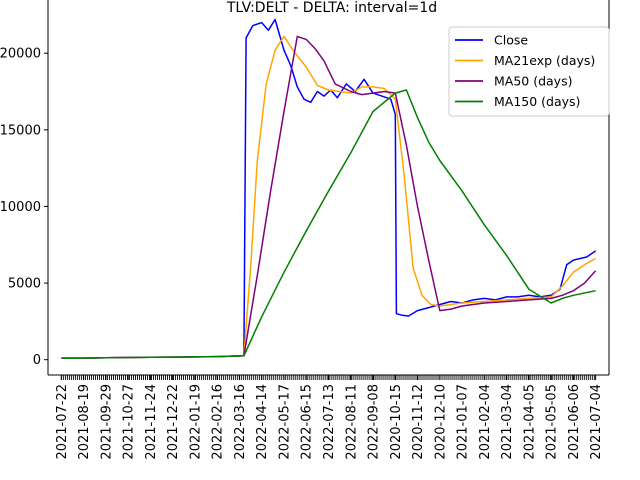 The width and height of the screenshot is (640, 480). Describe the element at coordinates (533, 81) in the screenshot. I see `legend-label: MA50 (days)` at that location.